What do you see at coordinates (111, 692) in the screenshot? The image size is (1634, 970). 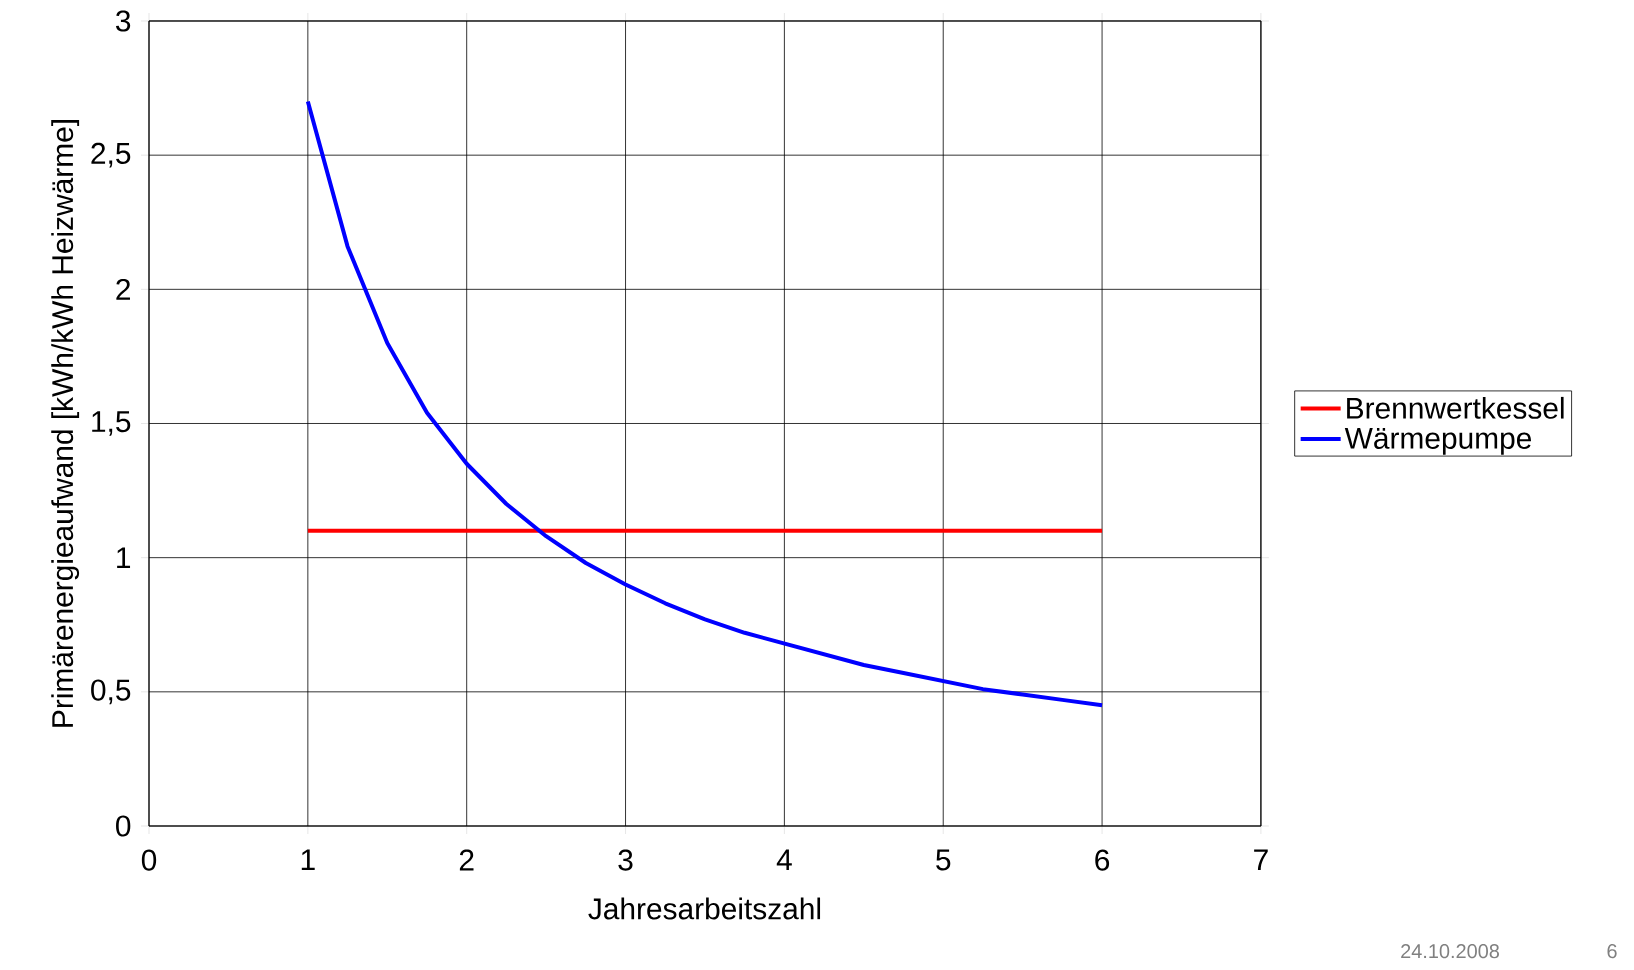 I see `y-tick-label: 0,5` at bounding box center [111, 692].